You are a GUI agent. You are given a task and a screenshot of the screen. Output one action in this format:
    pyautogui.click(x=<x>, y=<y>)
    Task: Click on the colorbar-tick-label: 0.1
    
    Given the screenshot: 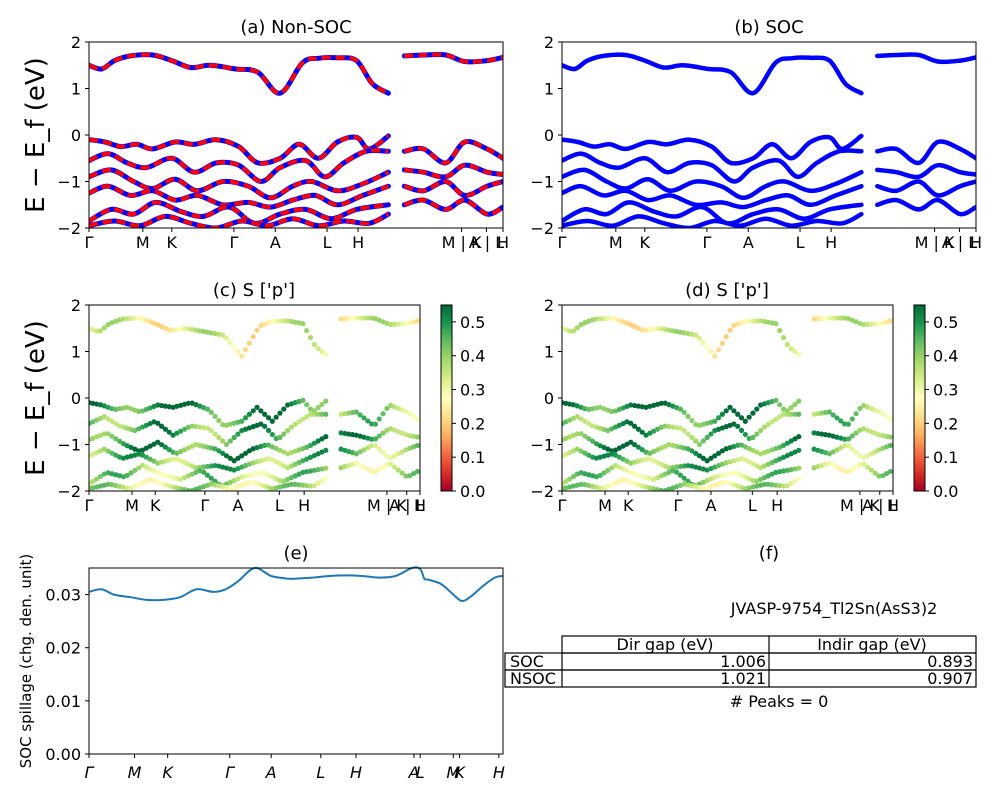 What is the action you would take?
    pyautogui.click(x=472, y=457)
    